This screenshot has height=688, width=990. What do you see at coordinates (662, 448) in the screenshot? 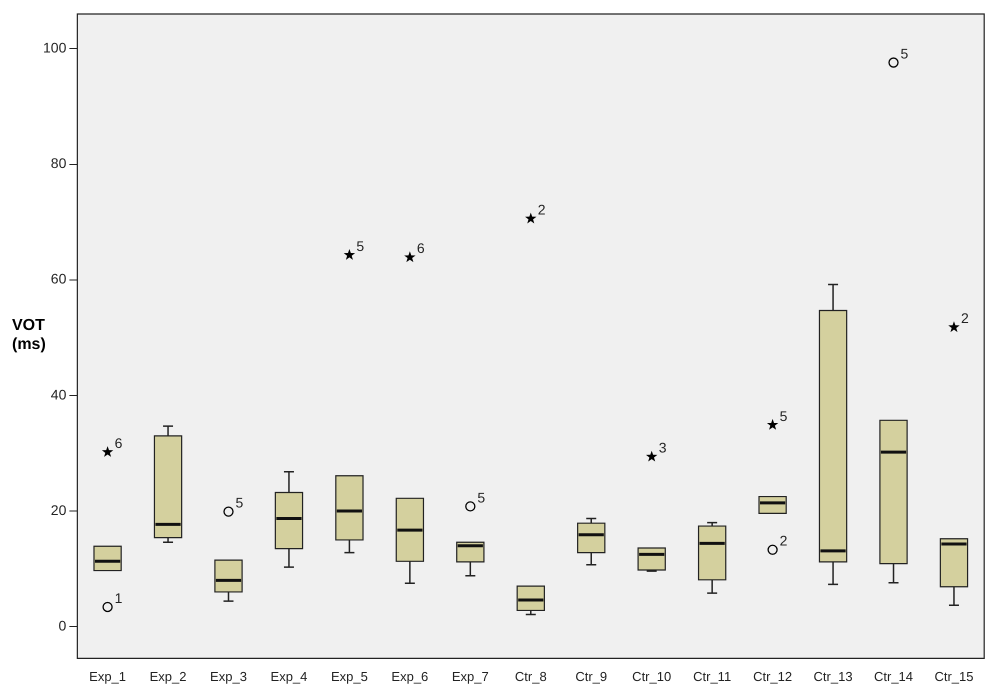
I see `annotation: 3` at bounding box center [662, 448].